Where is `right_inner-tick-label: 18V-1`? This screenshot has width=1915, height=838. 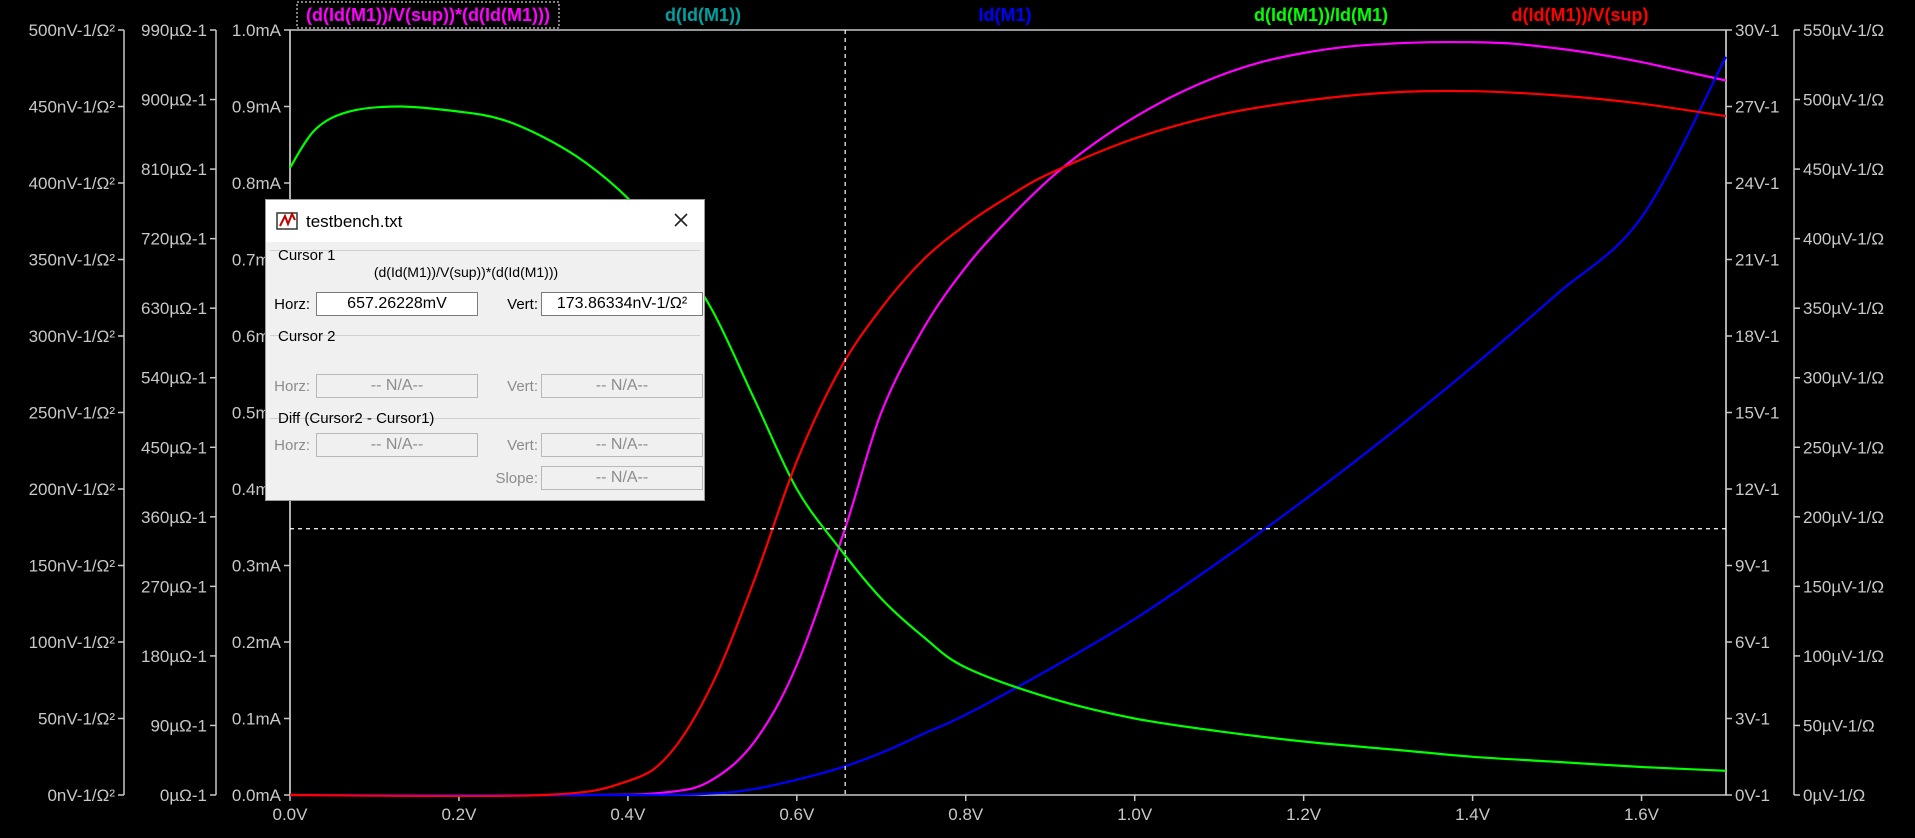 right_inner-tick-label: 18V-1 is located at coordinates (1757, 336).